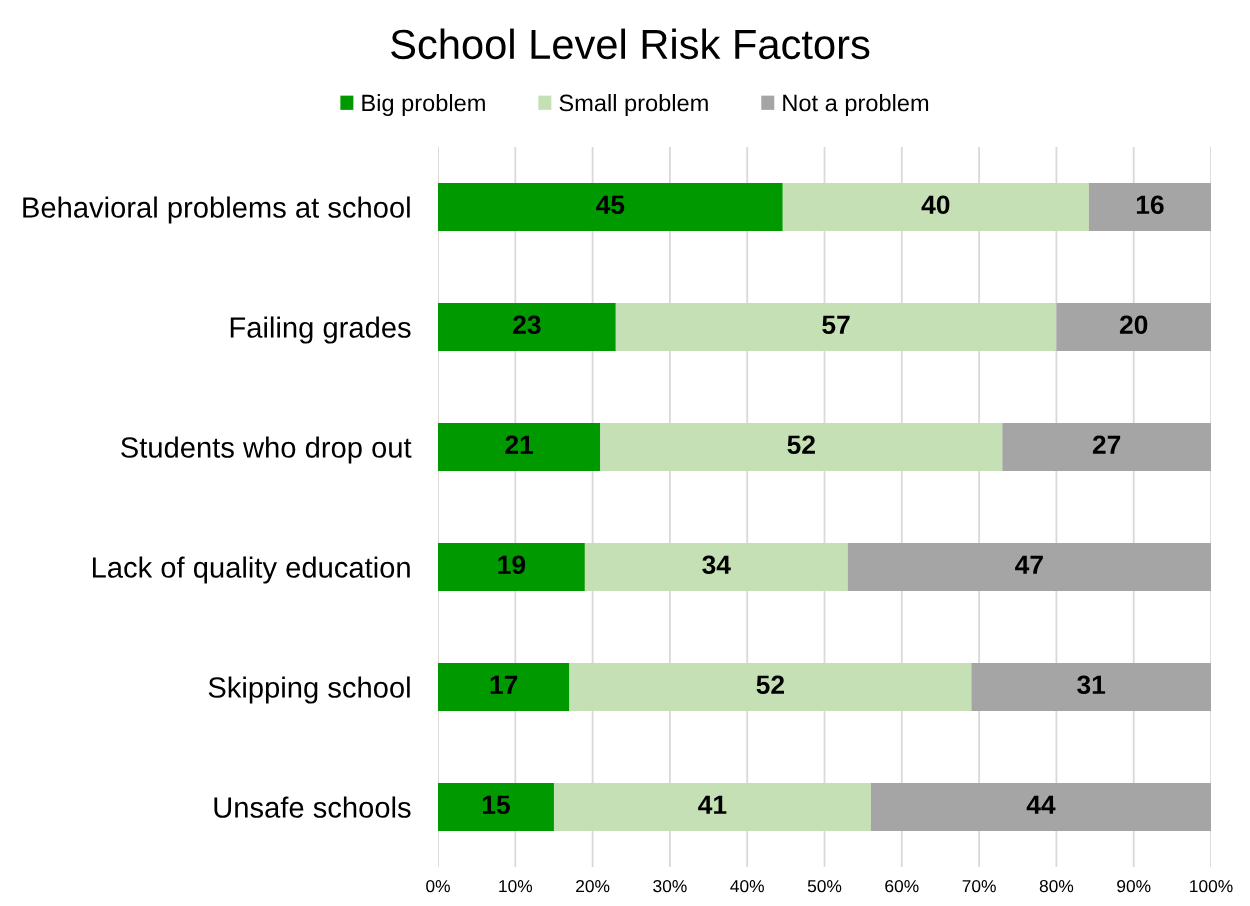 This screenshot has width=1250, height=906. Describe the element at coordinates (747, 886) in the screenshot. I see `x-tick-label: 40%` at that location.